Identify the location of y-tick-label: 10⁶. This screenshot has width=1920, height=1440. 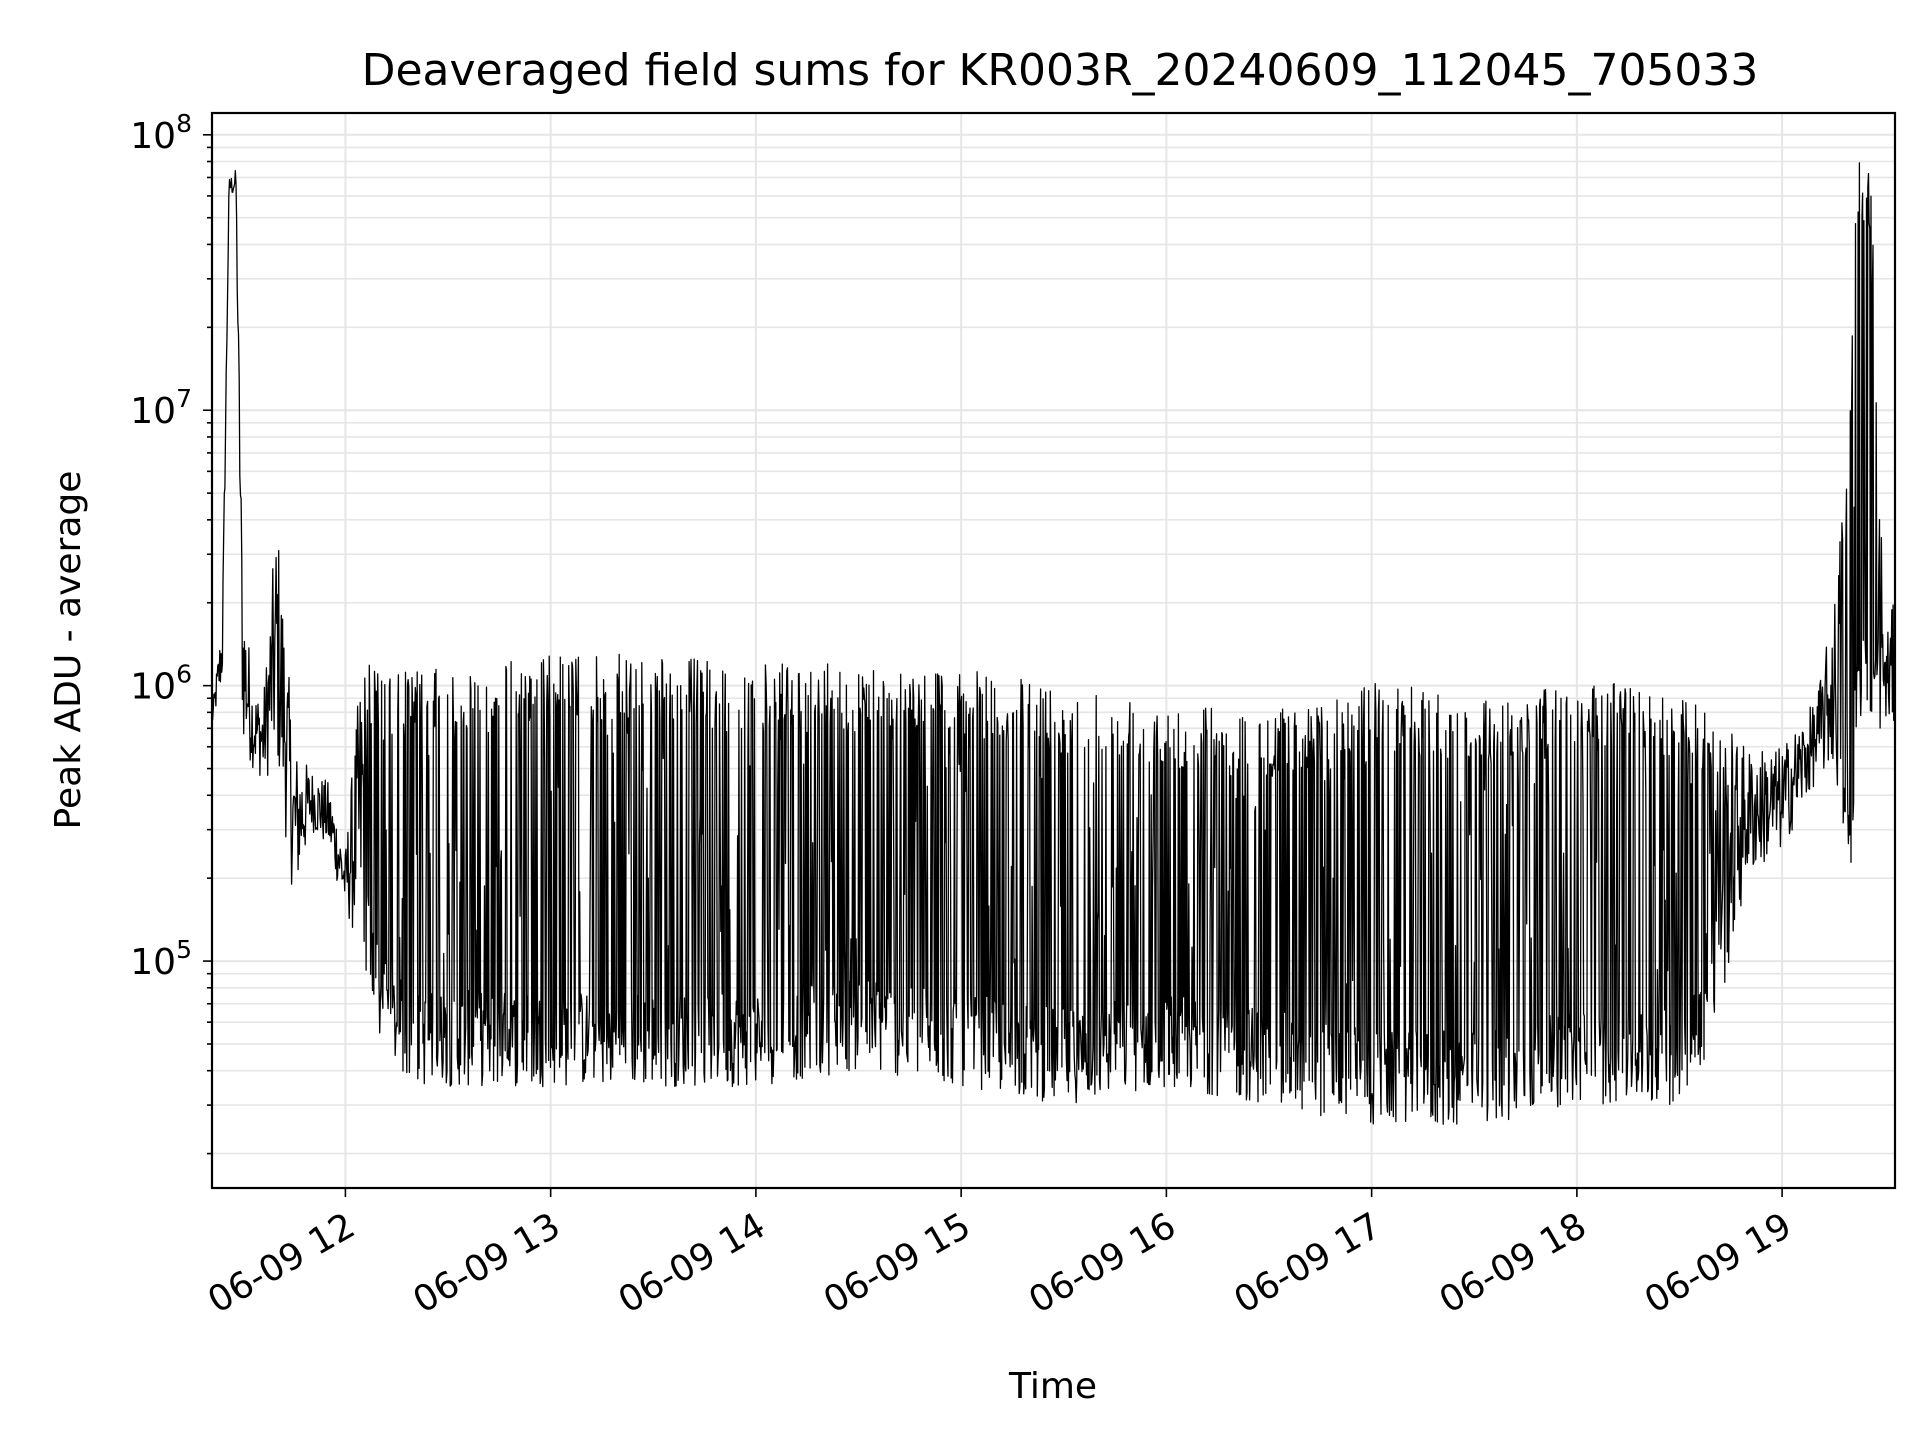
(161, 684).